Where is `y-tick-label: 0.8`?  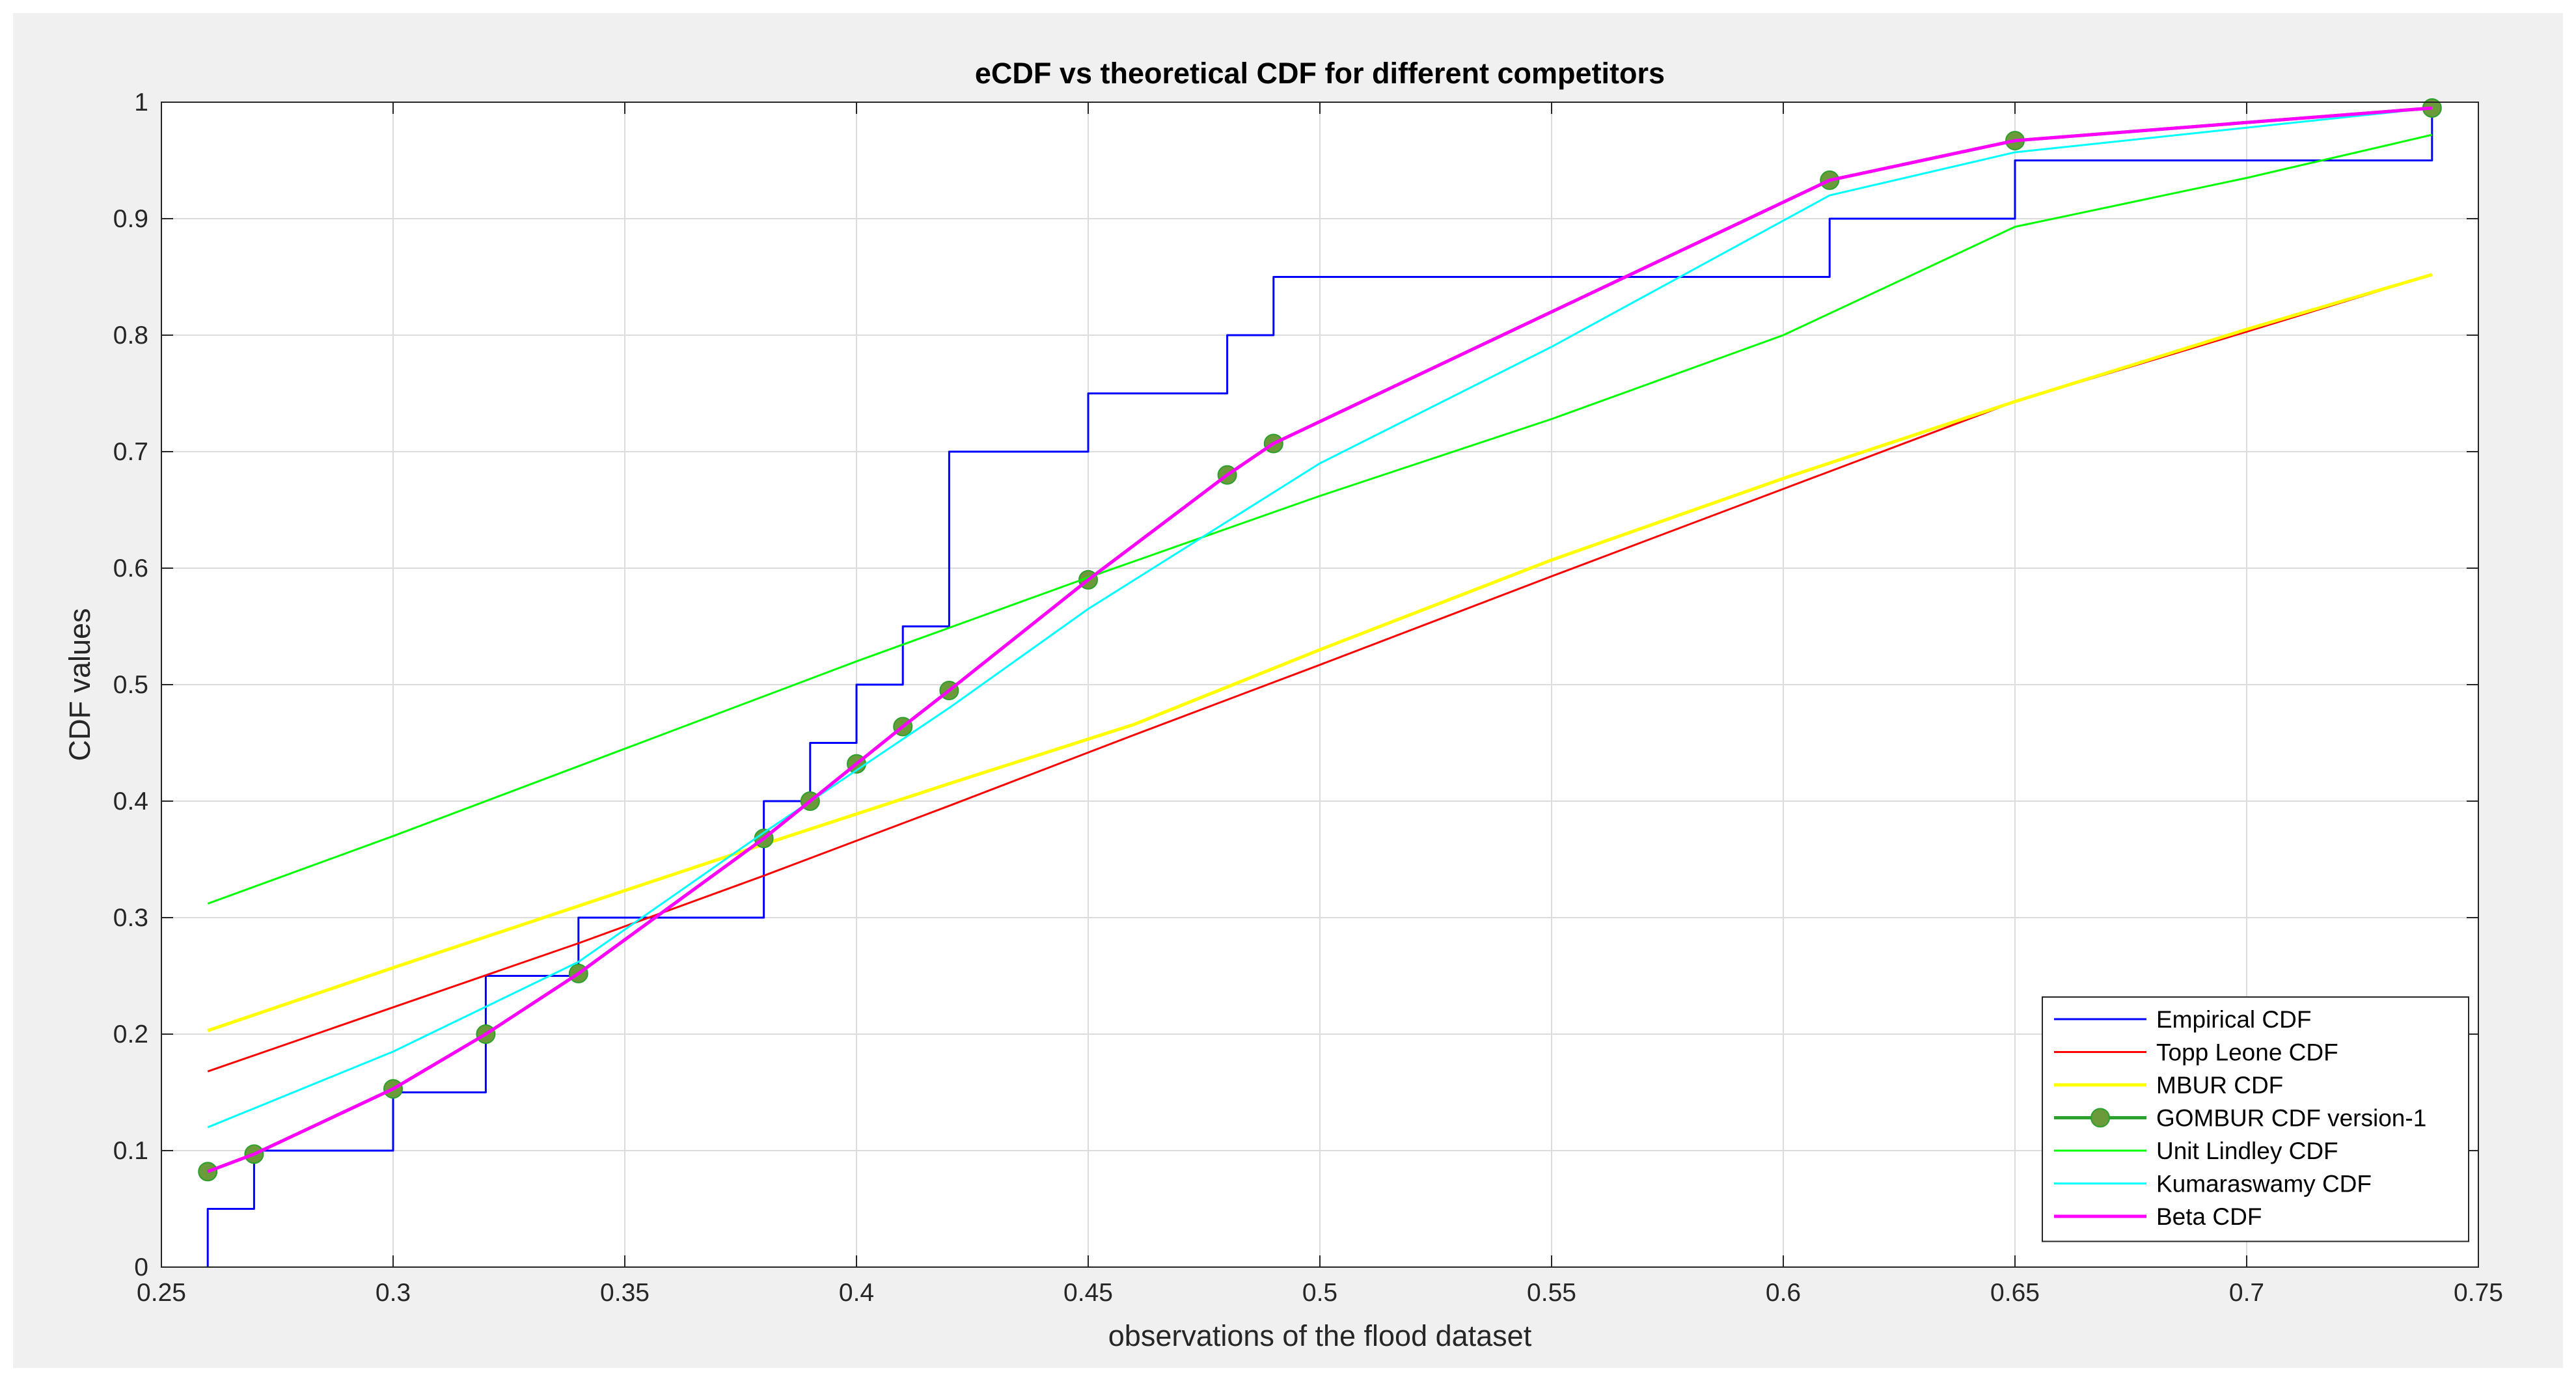 y-tick-label: 0.8 is located at coordinates (131, 335).